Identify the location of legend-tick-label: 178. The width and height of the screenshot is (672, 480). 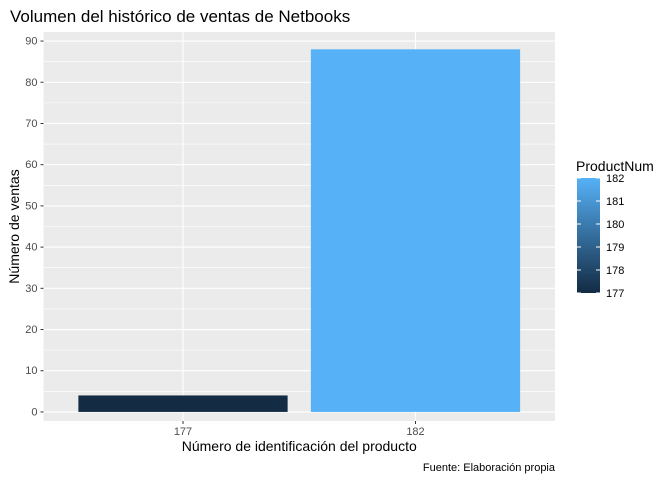
(615, 271).